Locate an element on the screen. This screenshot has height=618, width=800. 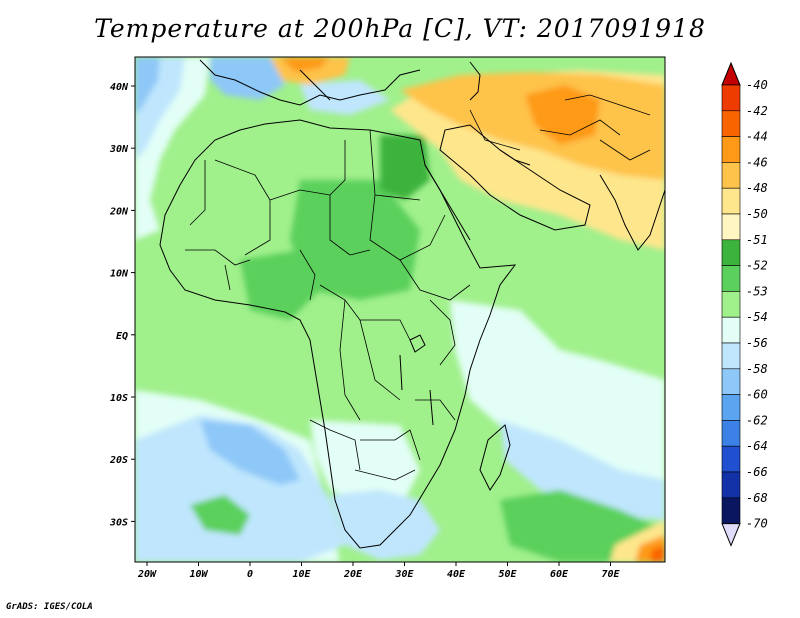
colorbar-label: -42 is located at coordinates (757, 111).